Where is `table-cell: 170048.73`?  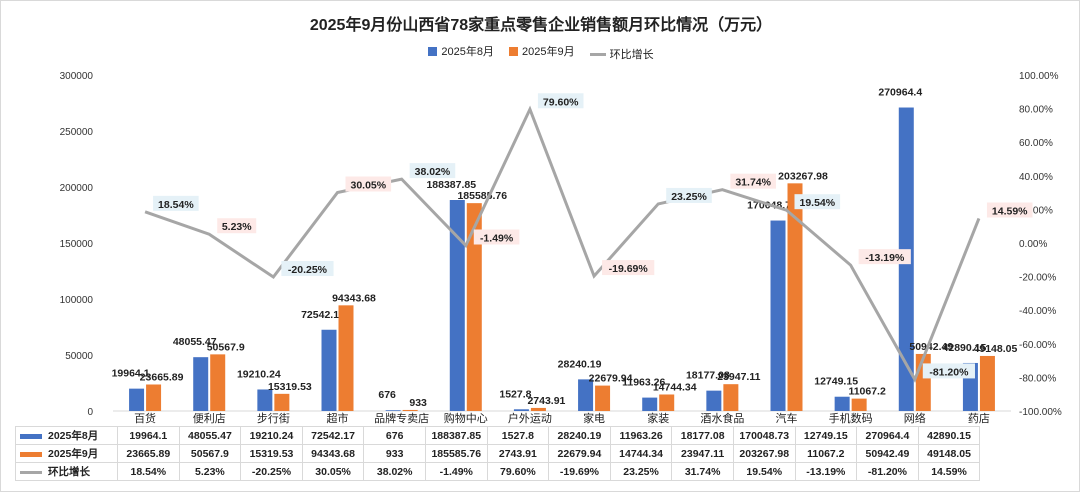
table-cell: 170048.73 is located at coordinates (764, 435).